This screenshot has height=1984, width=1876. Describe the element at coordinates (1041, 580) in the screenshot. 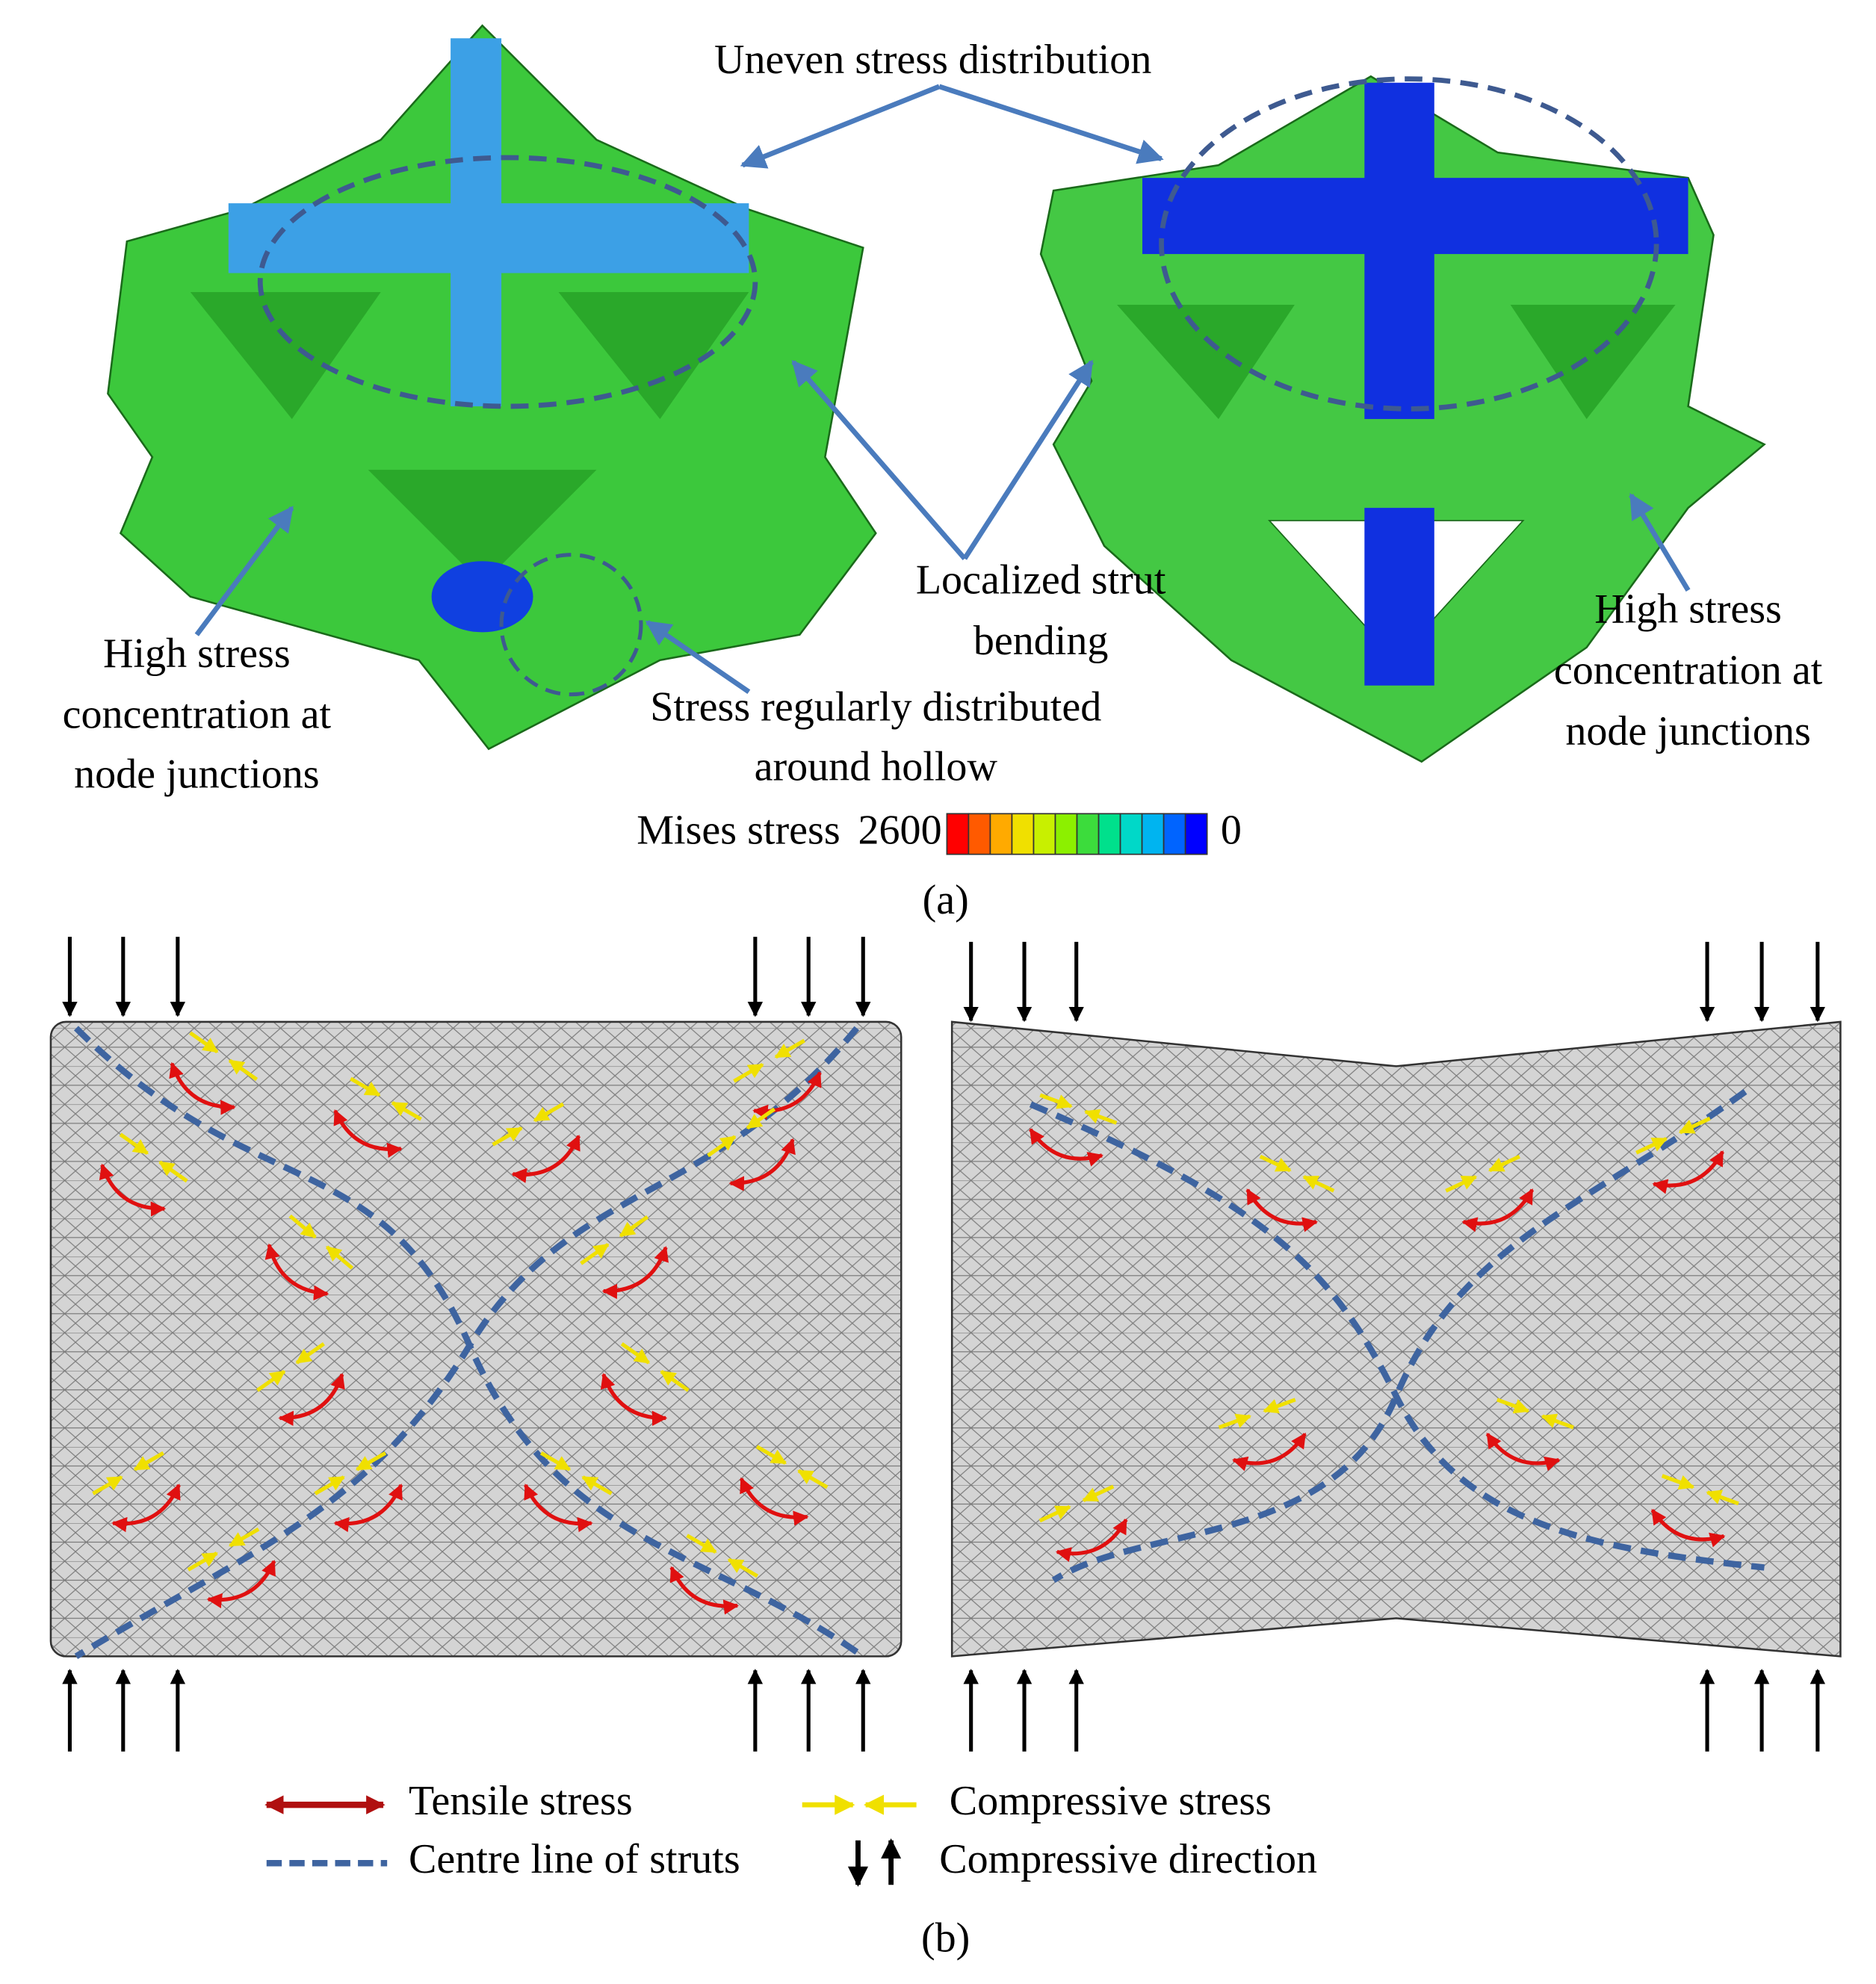

I see `annotation: Localized strut` at that location.